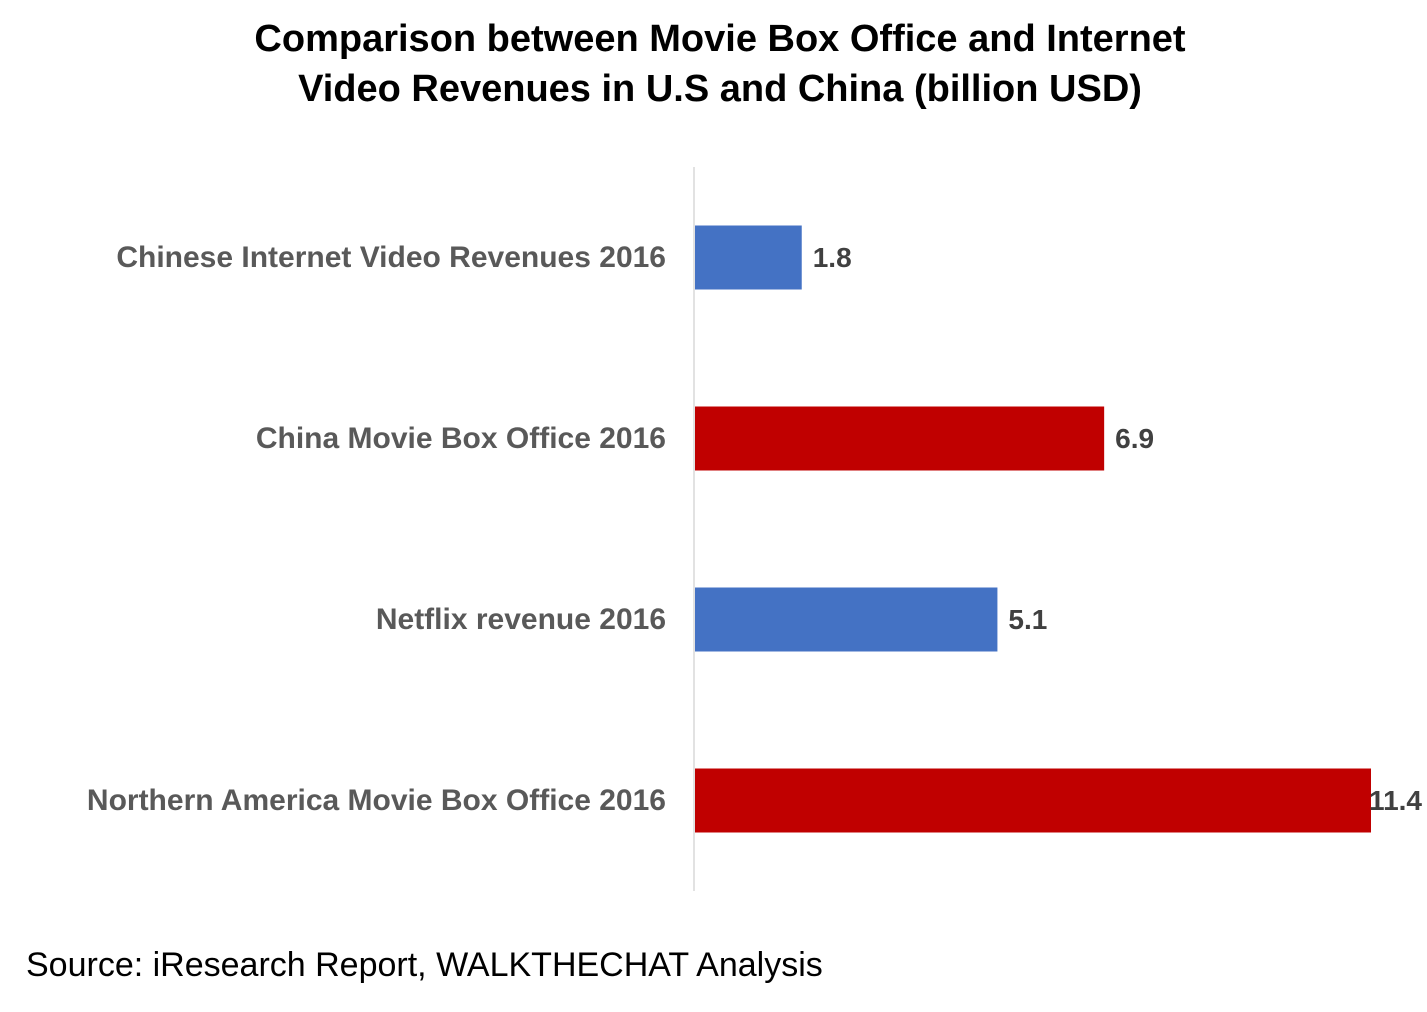  Describe the element at coordinates (1027, 619) in the screenshot. I see `data-label: 5.1` at that location.